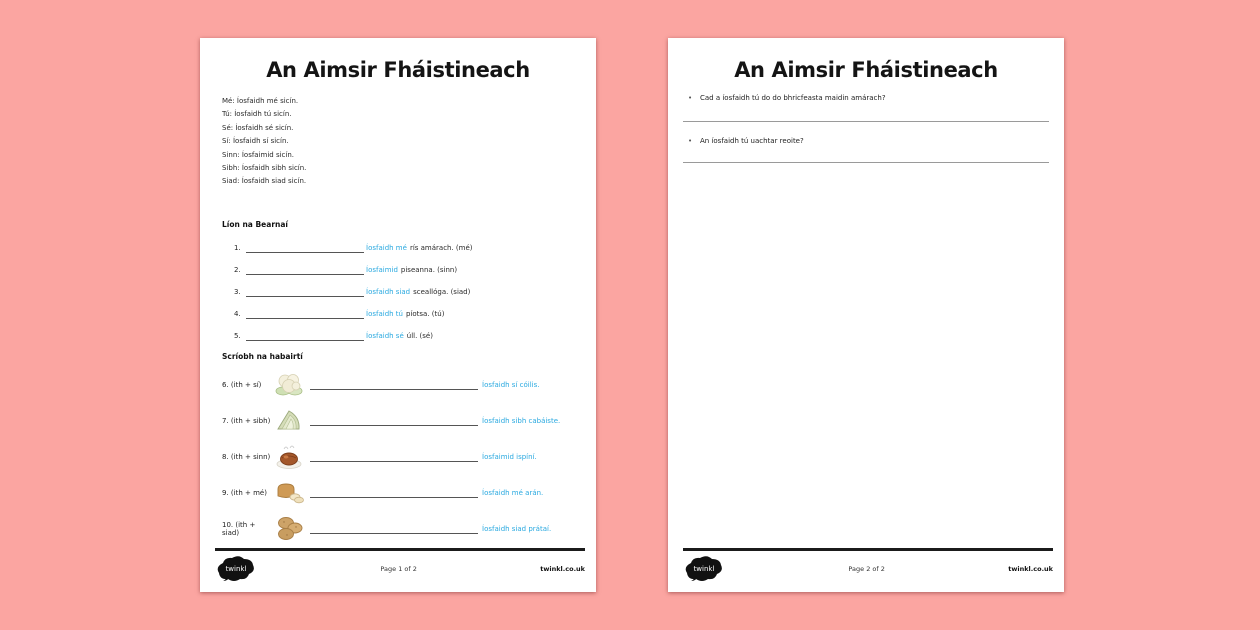  What do you see at coordinates (239, 528) in the screenshot?
I see `hint-text: (ith + siad)` at bounding box center [239, 528].